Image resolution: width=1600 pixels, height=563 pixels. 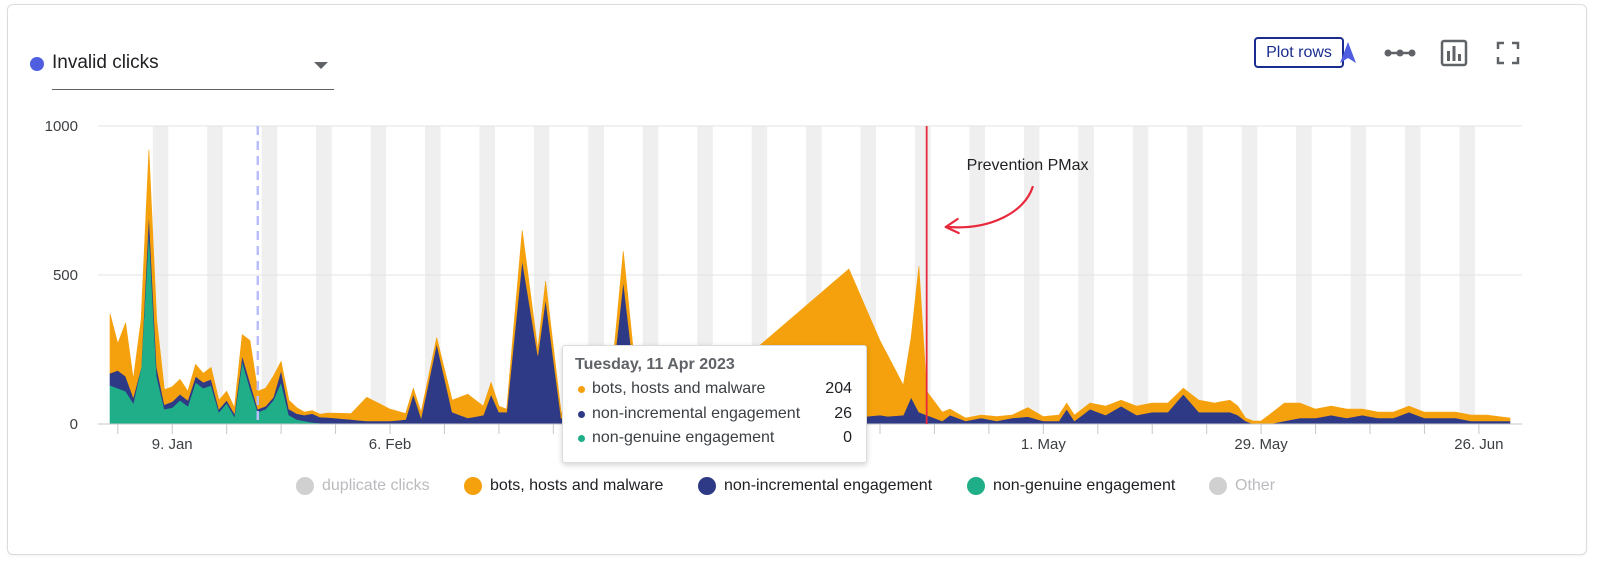 I want to click on chart-toolbar: Plot rows, so click(x=1414, y=54).